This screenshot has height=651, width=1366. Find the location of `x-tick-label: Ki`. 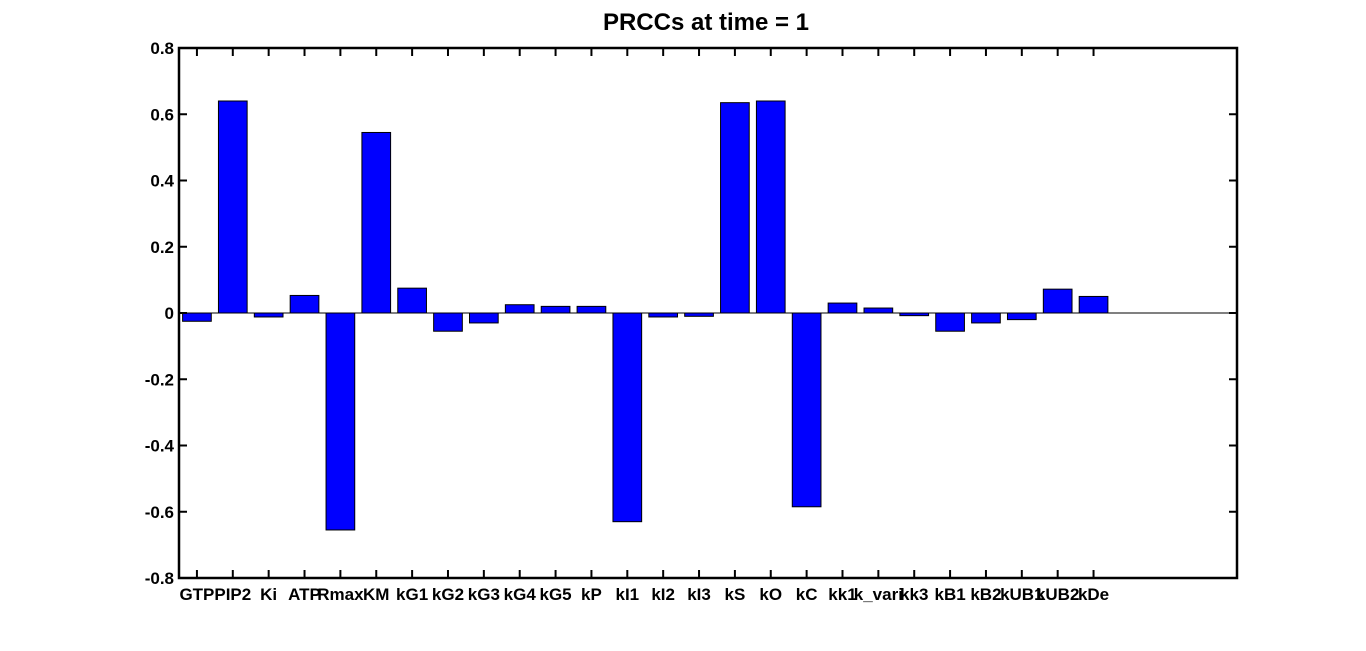

x-tick-label: Ki is located at coordinates (268, 594).